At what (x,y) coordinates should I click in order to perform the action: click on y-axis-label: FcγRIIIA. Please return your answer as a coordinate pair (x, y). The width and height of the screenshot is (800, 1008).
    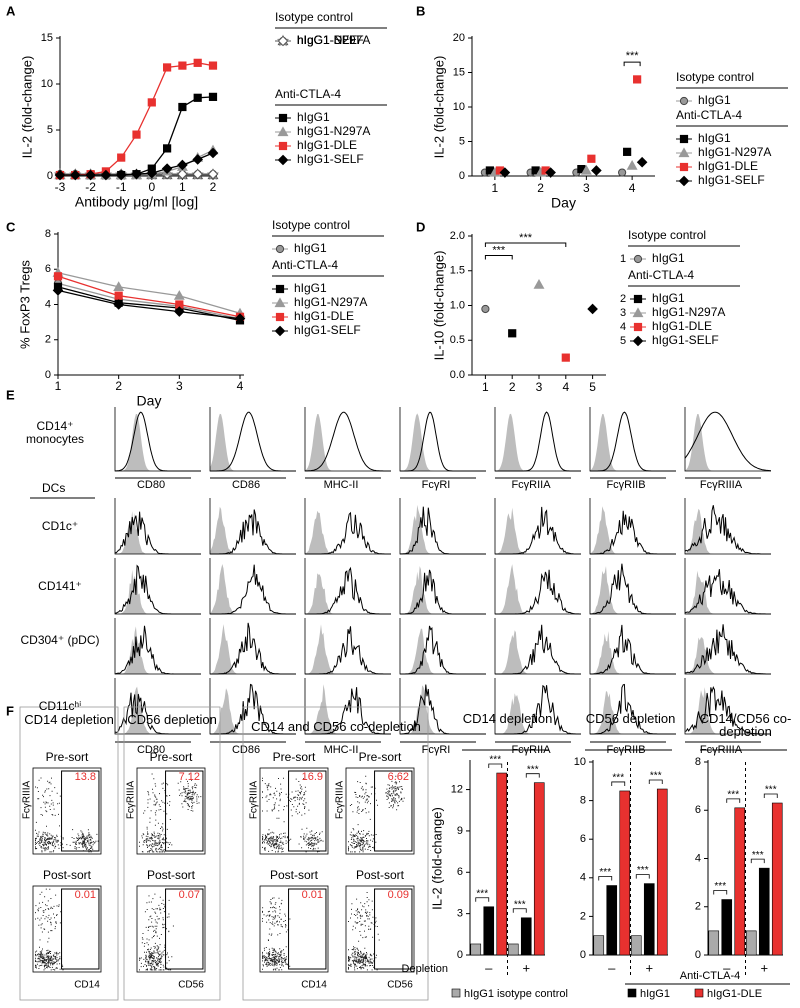
    Looking at the image, I should click on (27, 800).